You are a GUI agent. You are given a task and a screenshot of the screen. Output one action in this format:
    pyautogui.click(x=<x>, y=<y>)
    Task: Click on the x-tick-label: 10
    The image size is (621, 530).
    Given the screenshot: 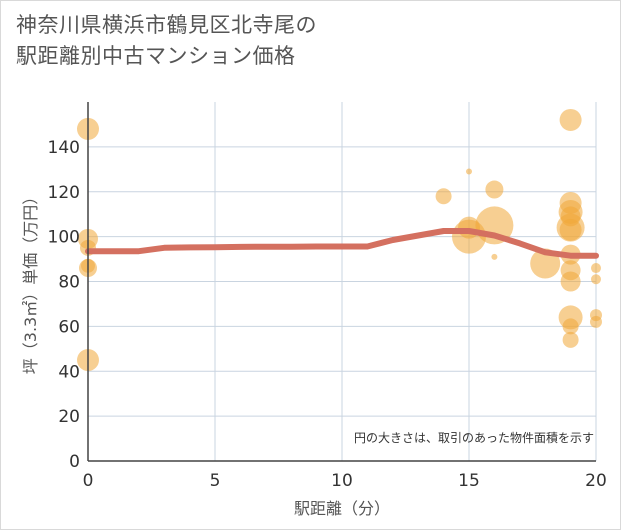 What is the action you would take?
    pyautogui.click(x=342, y=481)
    